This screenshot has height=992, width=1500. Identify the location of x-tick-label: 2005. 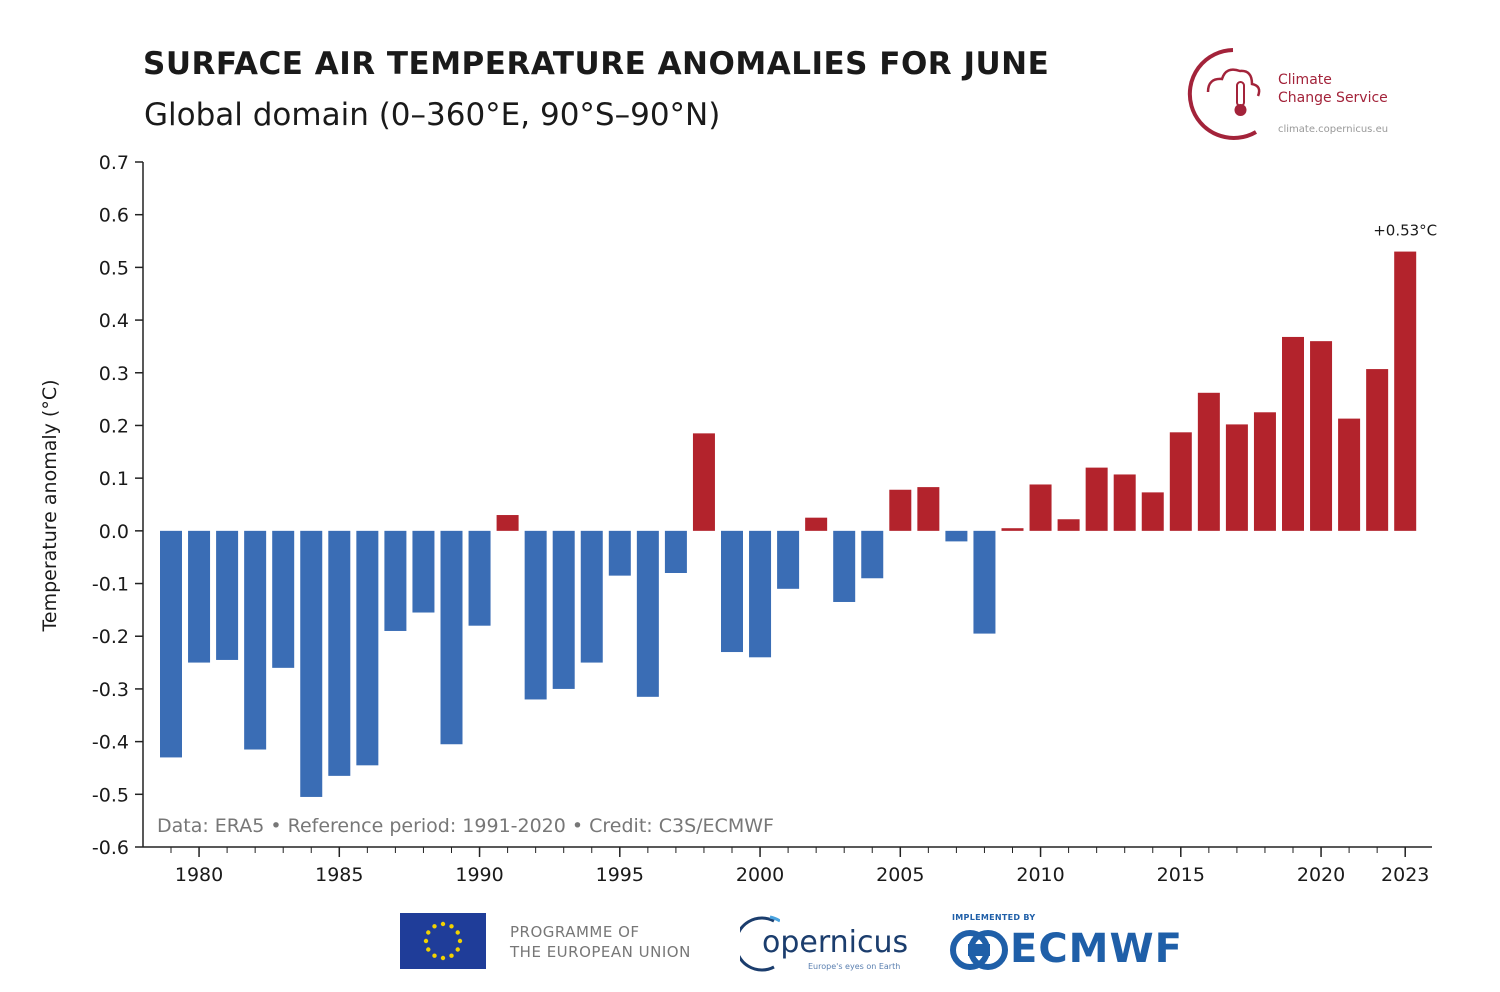
(900, 875).